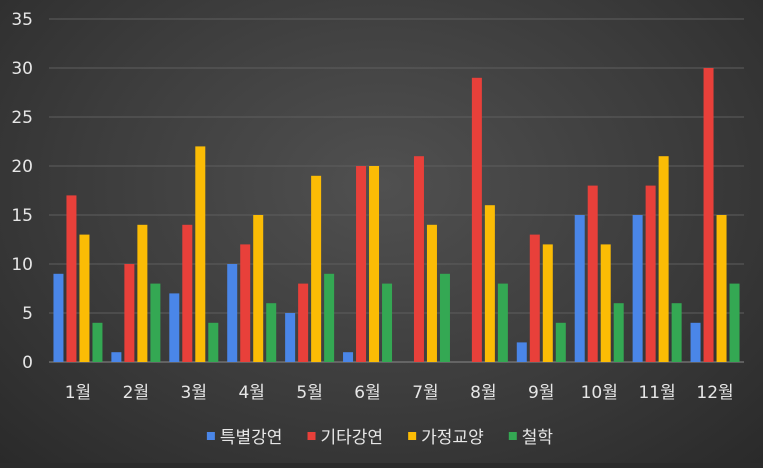 This screenshot has width=763, height=468. What do you see at coordinates (483, 393) in the screenshot?
I see `x-tick-label: 8월` at bounding box center [483, 393].